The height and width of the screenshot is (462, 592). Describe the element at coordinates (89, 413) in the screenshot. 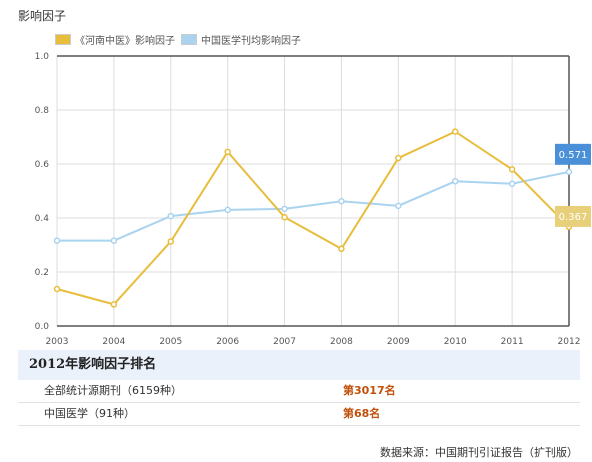

I see `ranking-row-label: 中国医学（91种）` at that location.